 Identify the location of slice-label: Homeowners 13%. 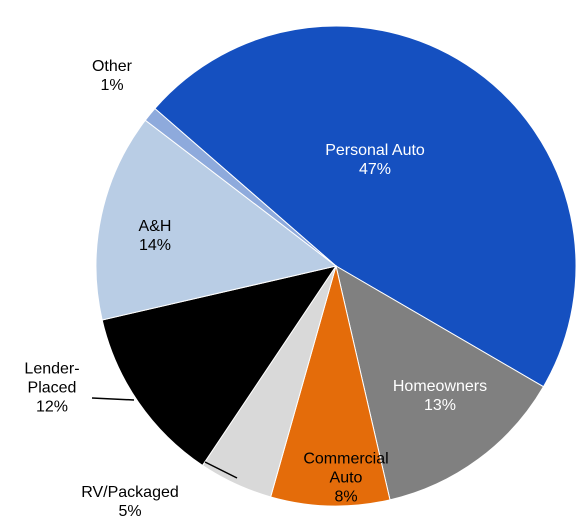
(440, 396).